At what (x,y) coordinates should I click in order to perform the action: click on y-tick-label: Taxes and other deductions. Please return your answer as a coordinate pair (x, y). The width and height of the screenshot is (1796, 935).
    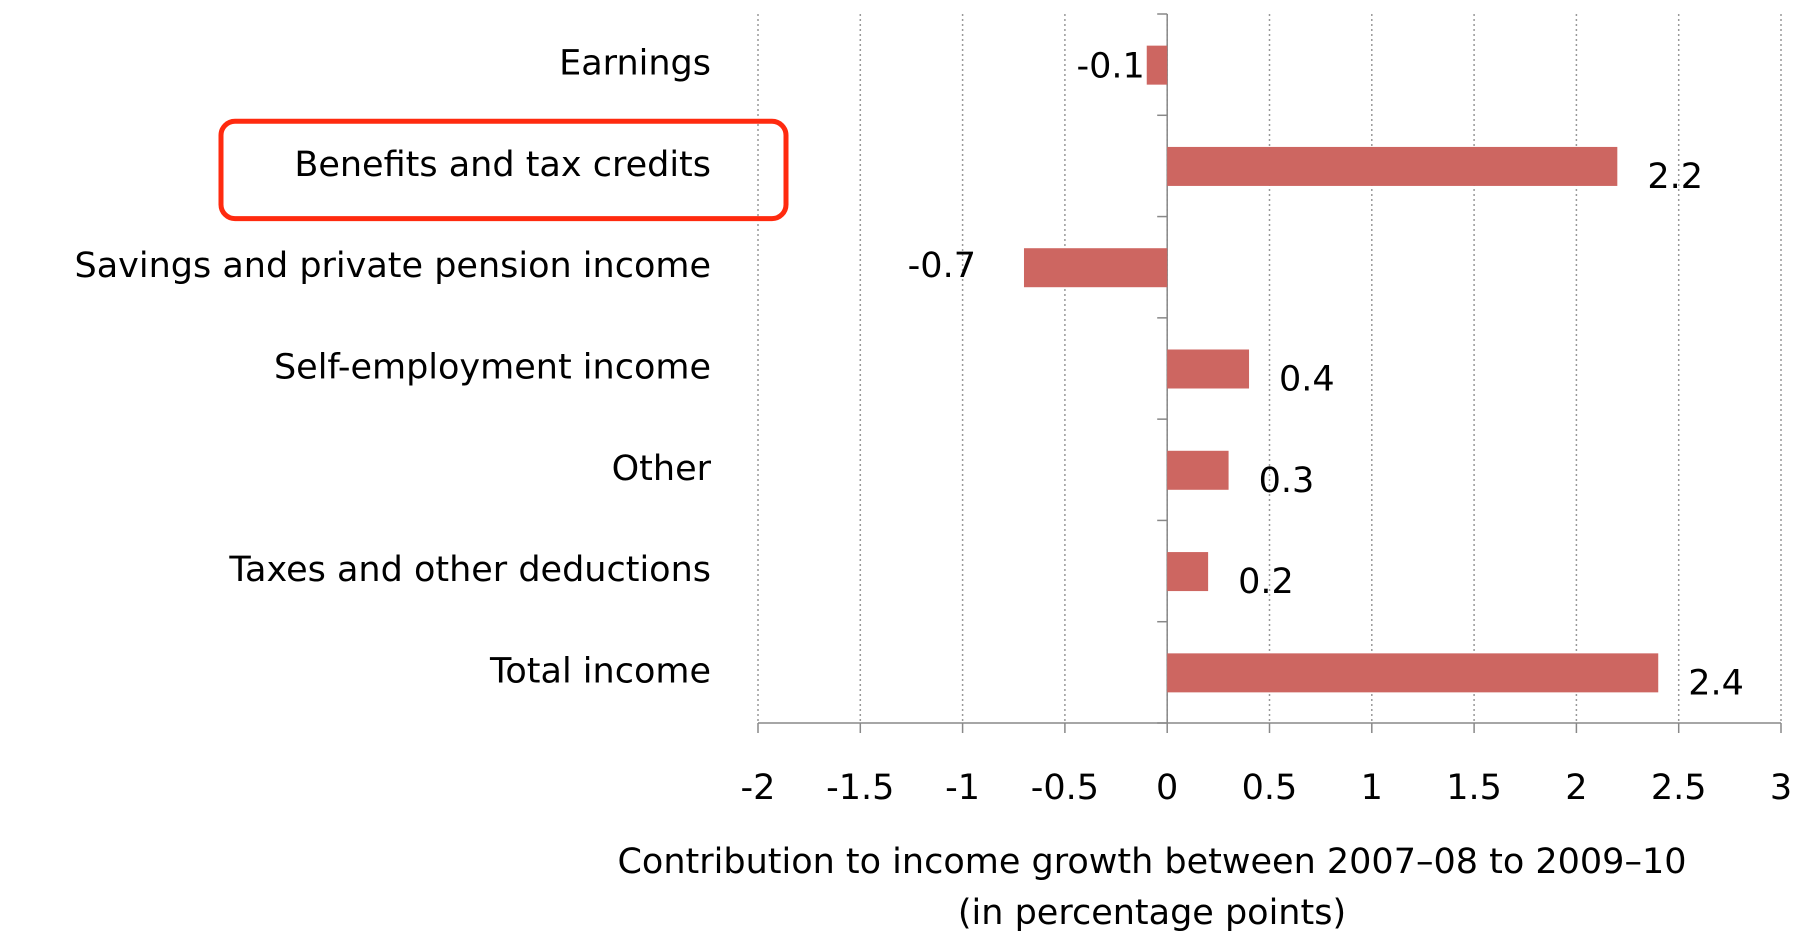
    Looking at the image, I should click on (469, 570).